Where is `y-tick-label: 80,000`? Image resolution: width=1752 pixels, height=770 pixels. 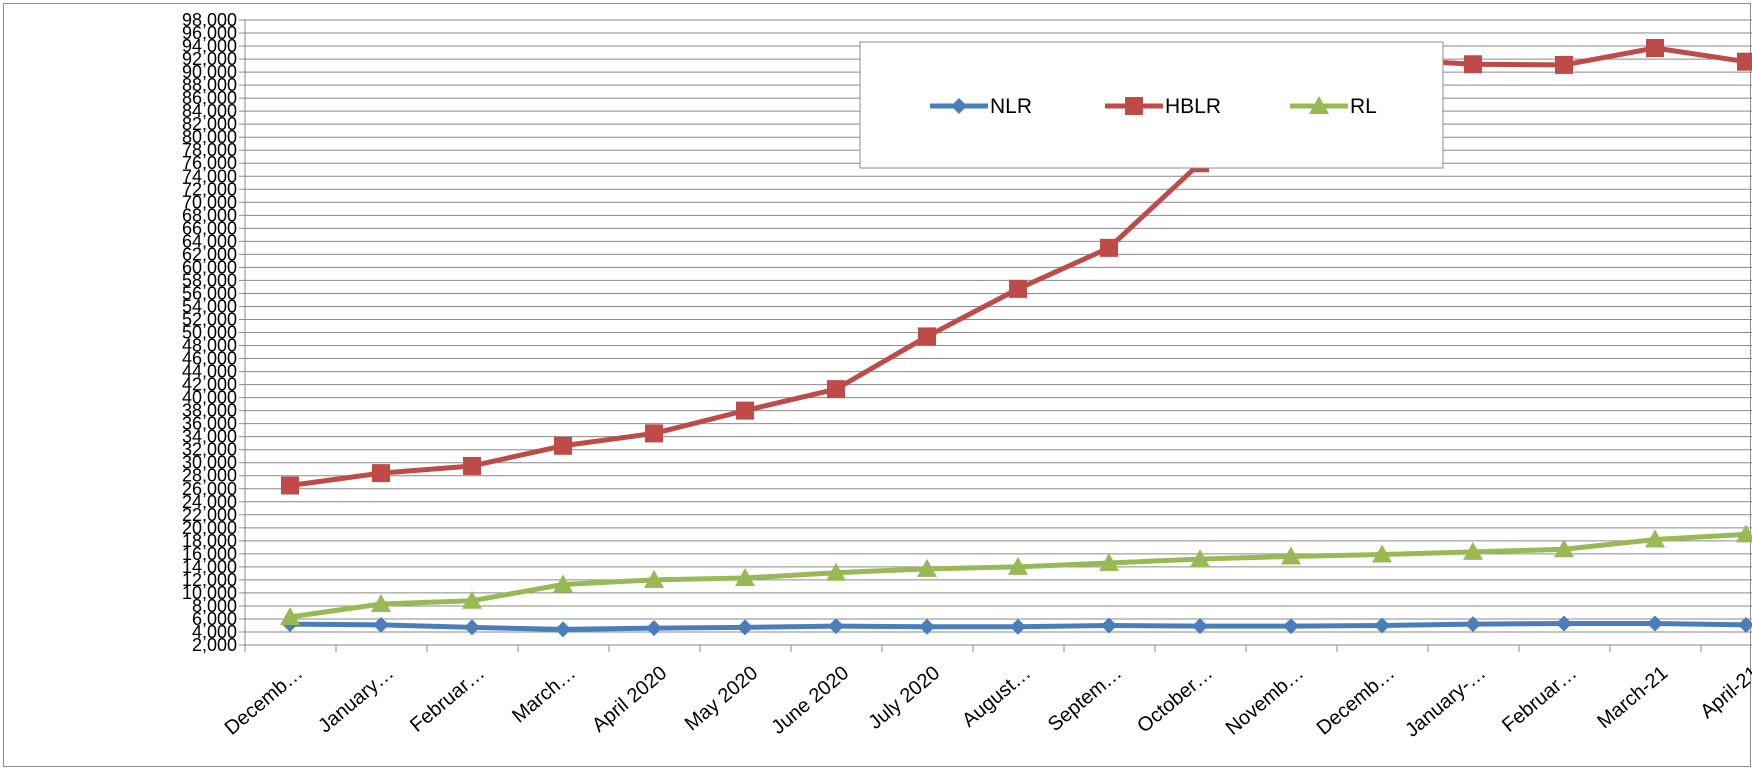 y-tick-label: 80,000 is located at coordinates (209, 137).